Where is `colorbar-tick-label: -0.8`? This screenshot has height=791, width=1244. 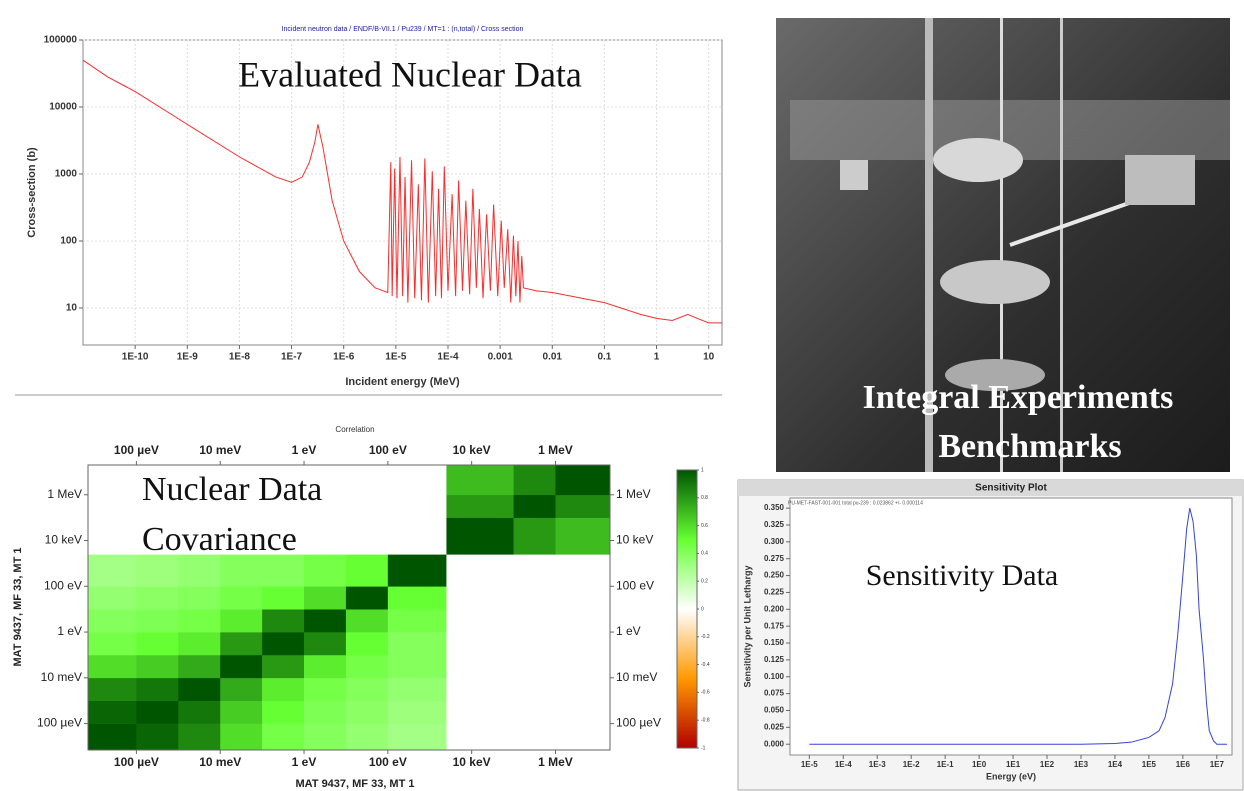 colorbar-tick-label: -0.8 is located at coordinates (705, 721).